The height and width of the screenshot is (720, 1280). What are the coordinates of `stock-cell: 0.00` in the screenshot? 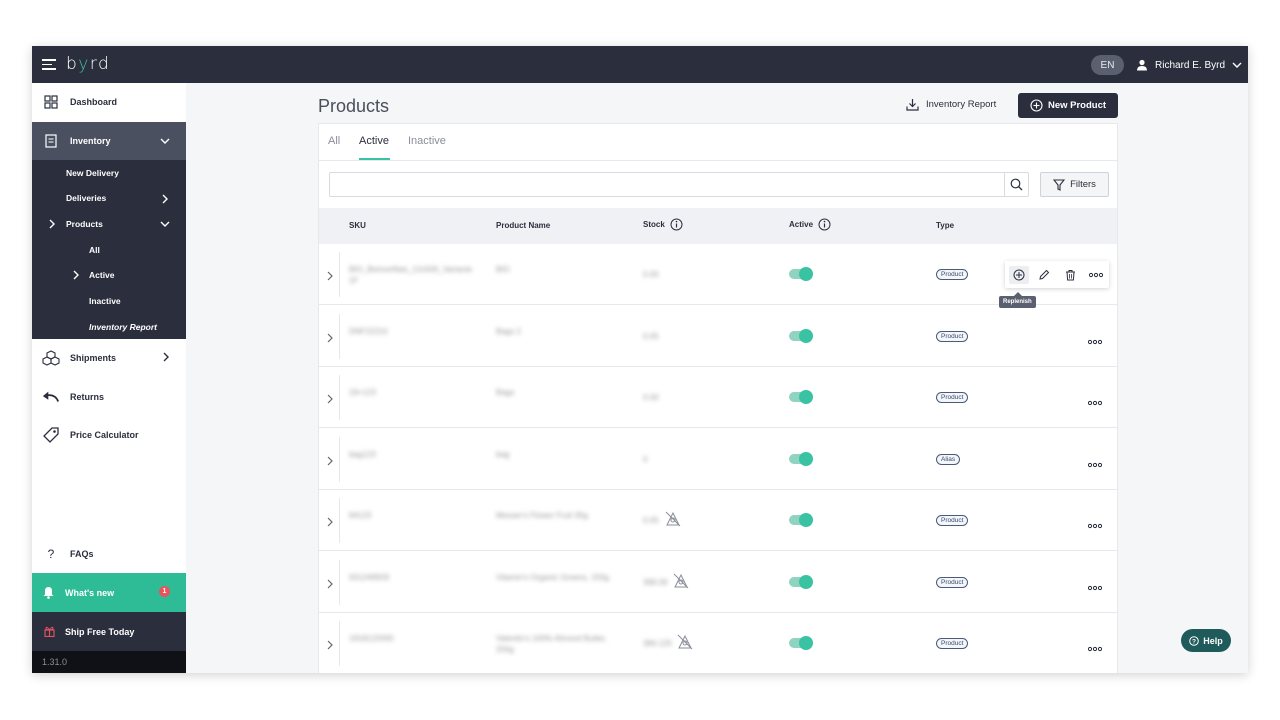 It's located at (651, 274).